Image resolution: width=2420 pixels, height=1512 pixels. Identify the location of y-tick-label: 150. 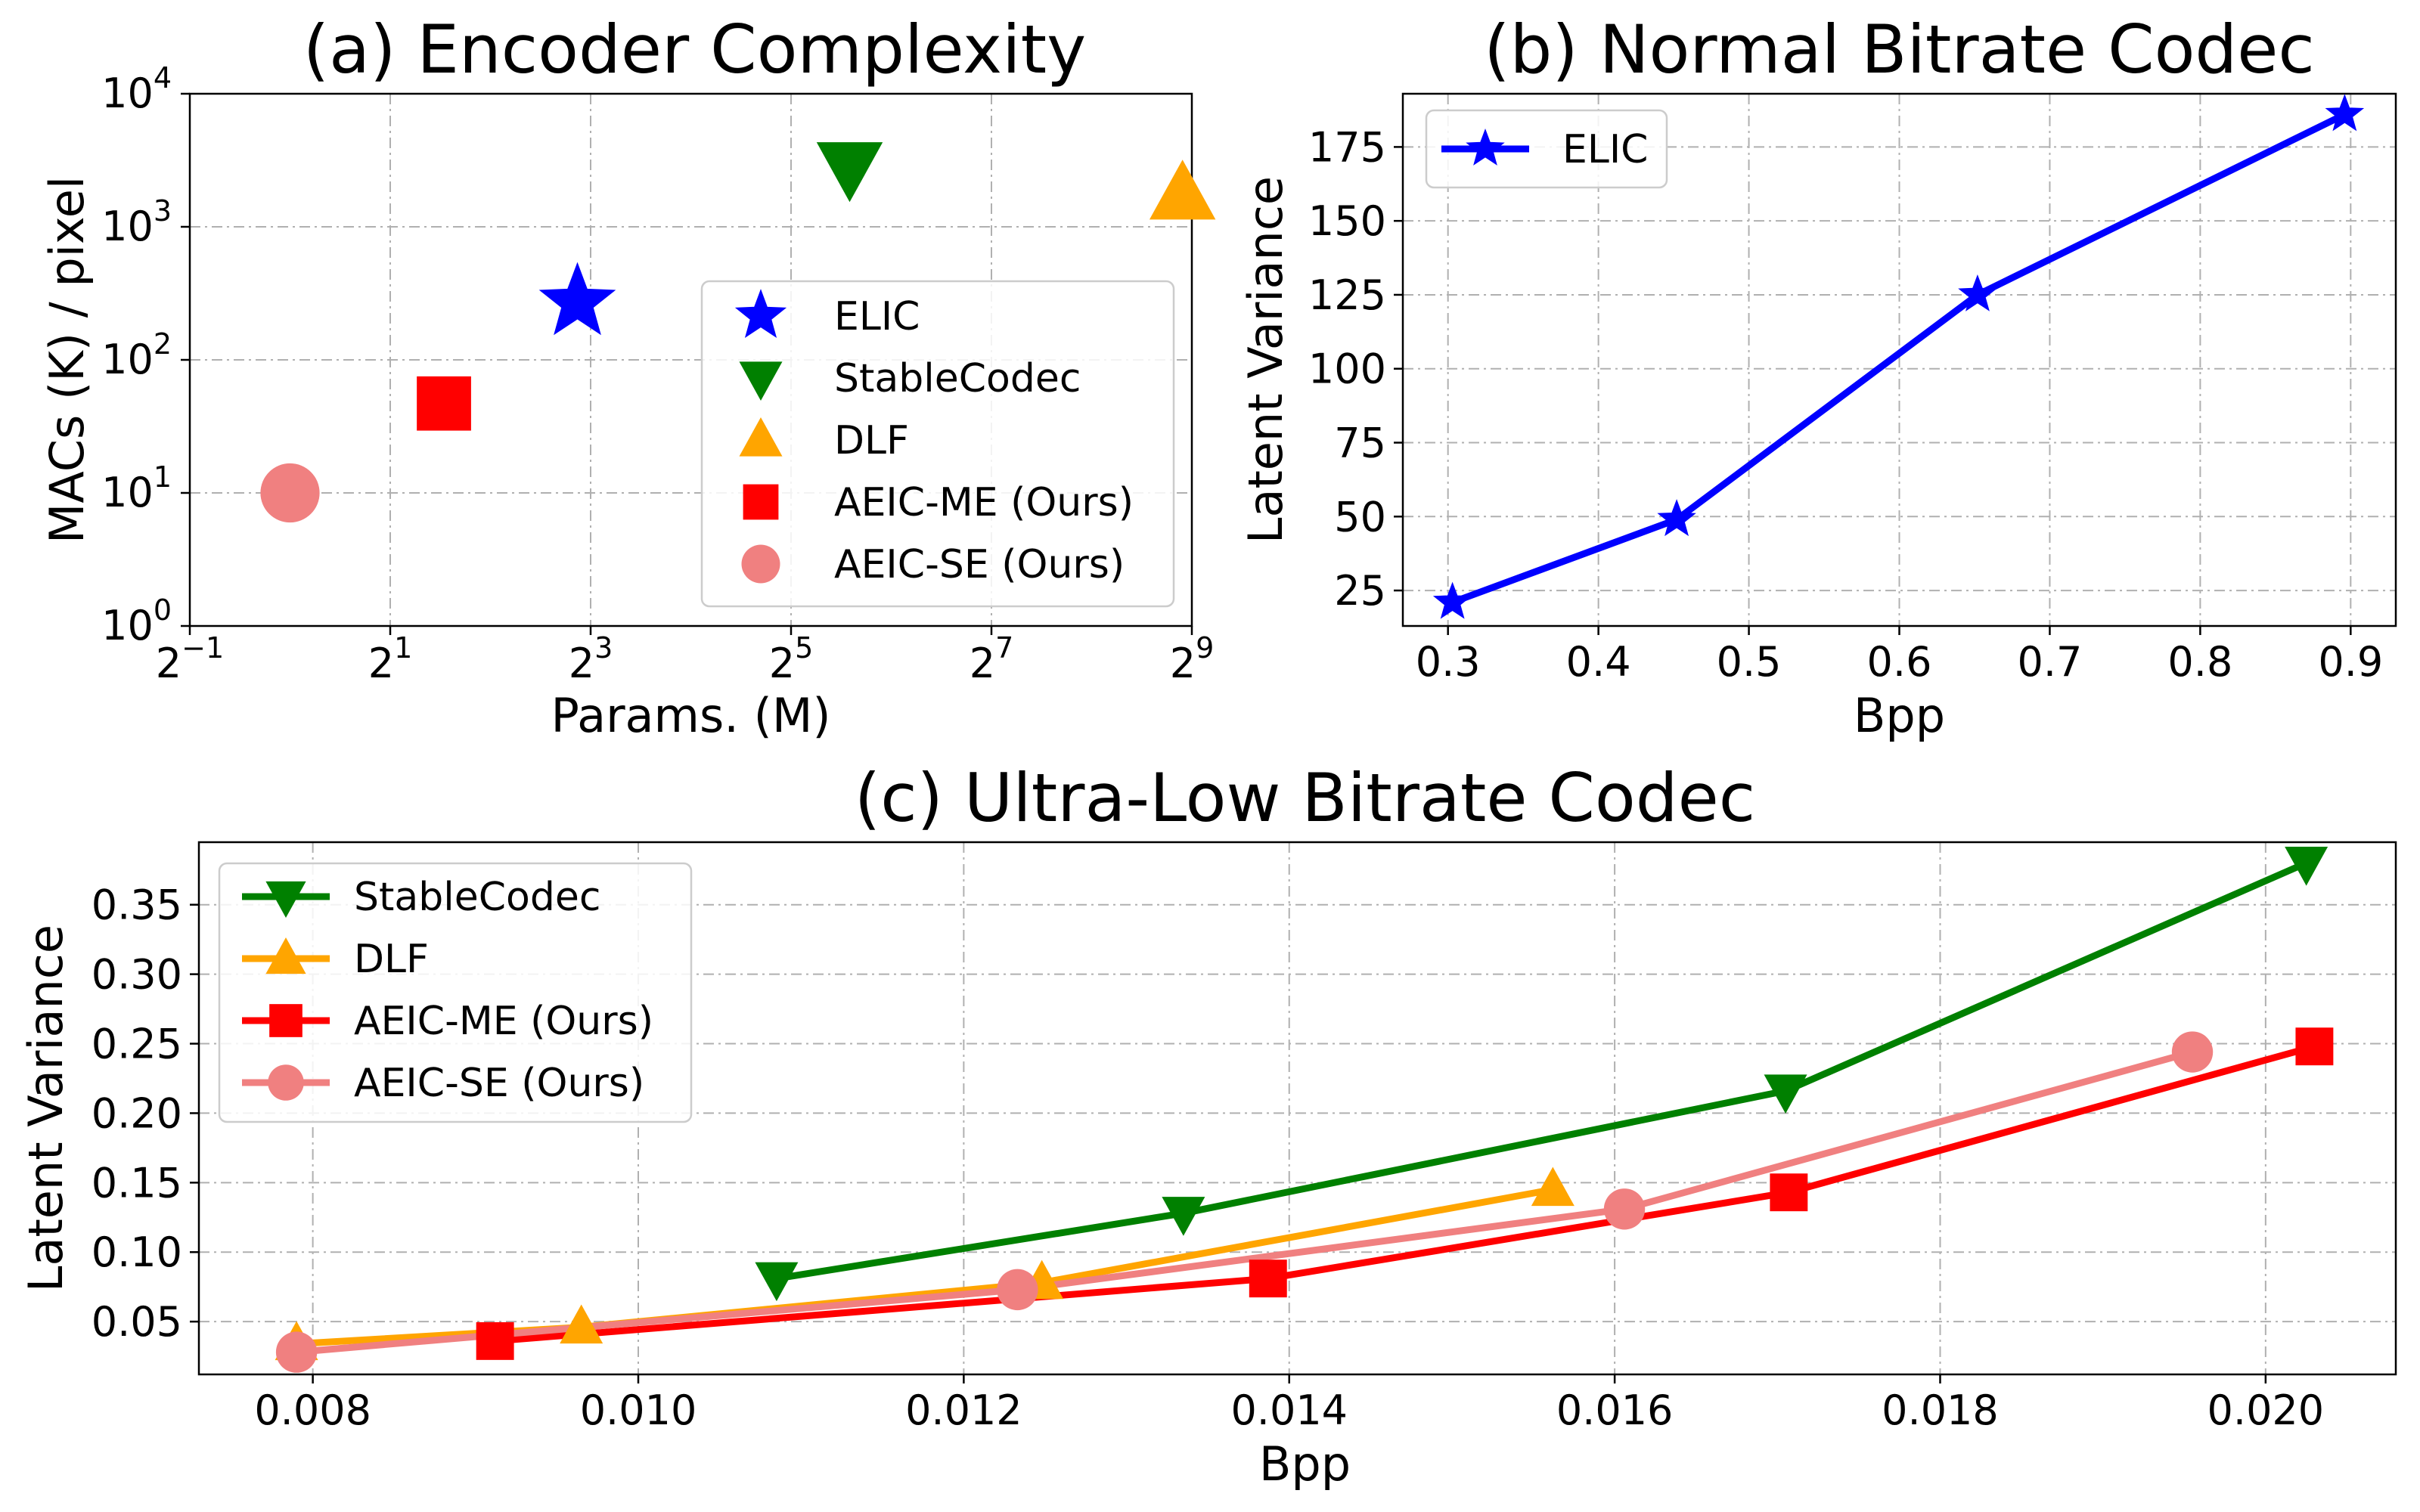
(1347, 221).